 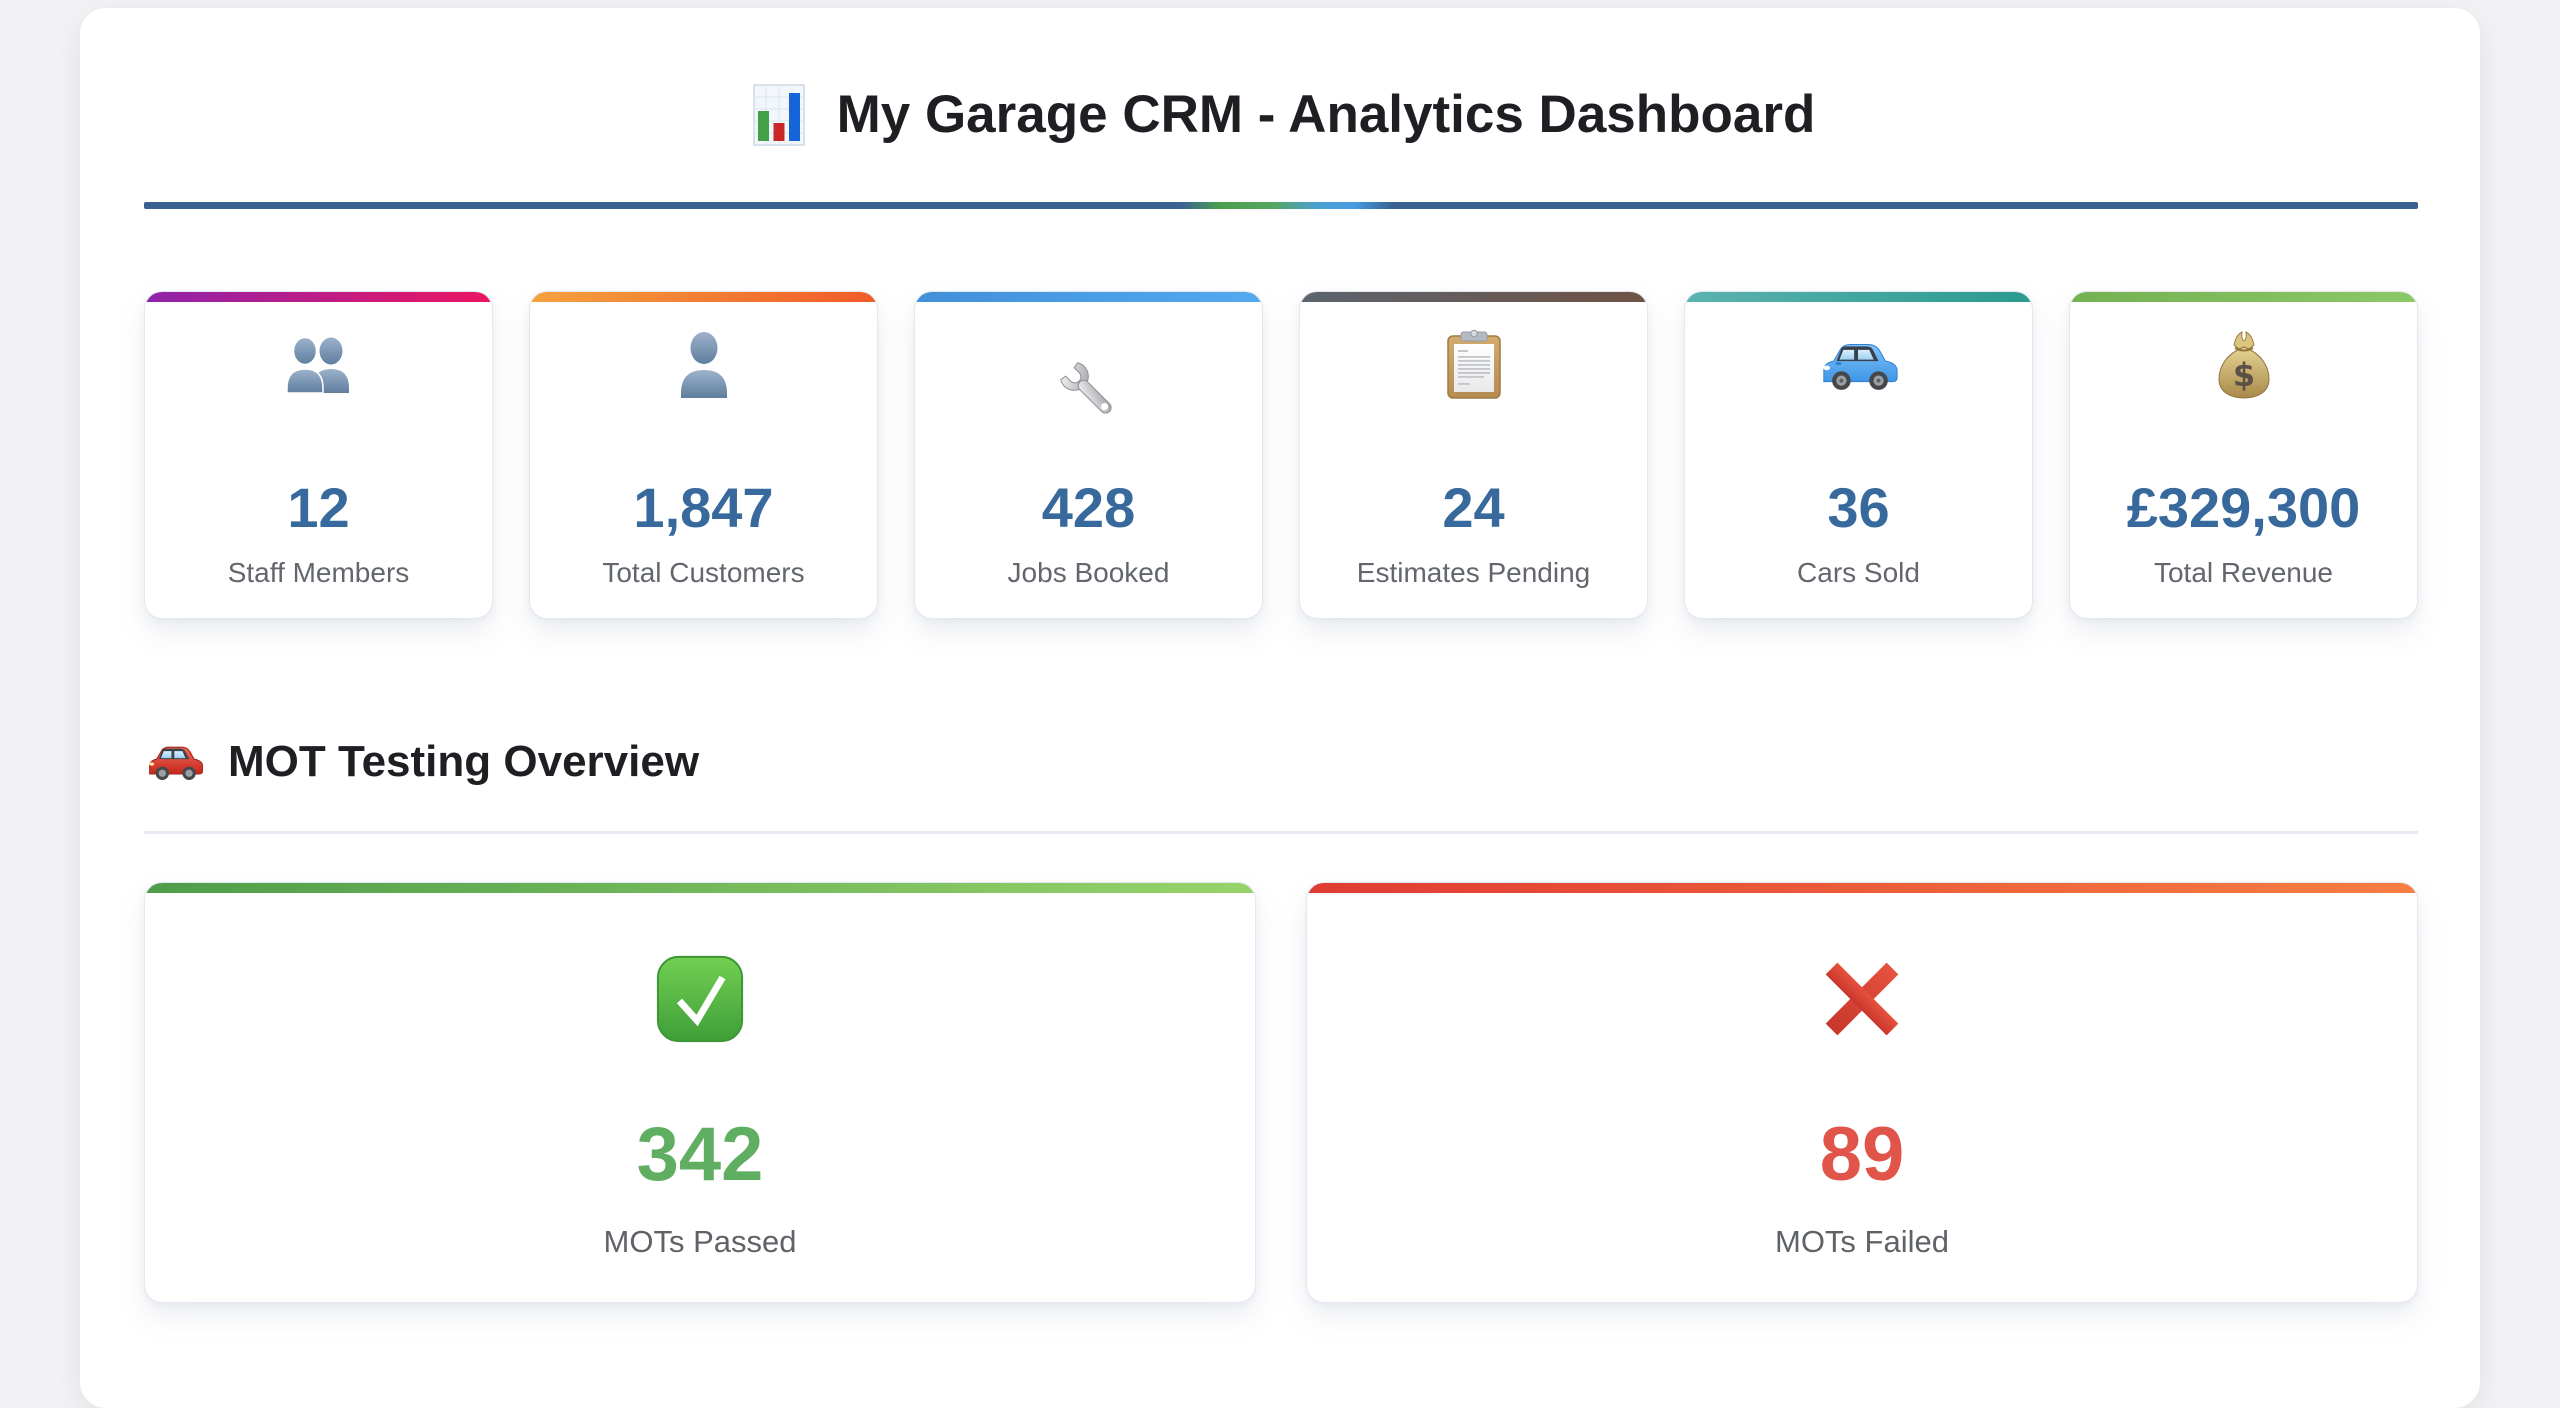 What do you see at coordinates (1859, 365) in the screenshot?
I see `blue-car-icon` at bounding box center [1859, 365].